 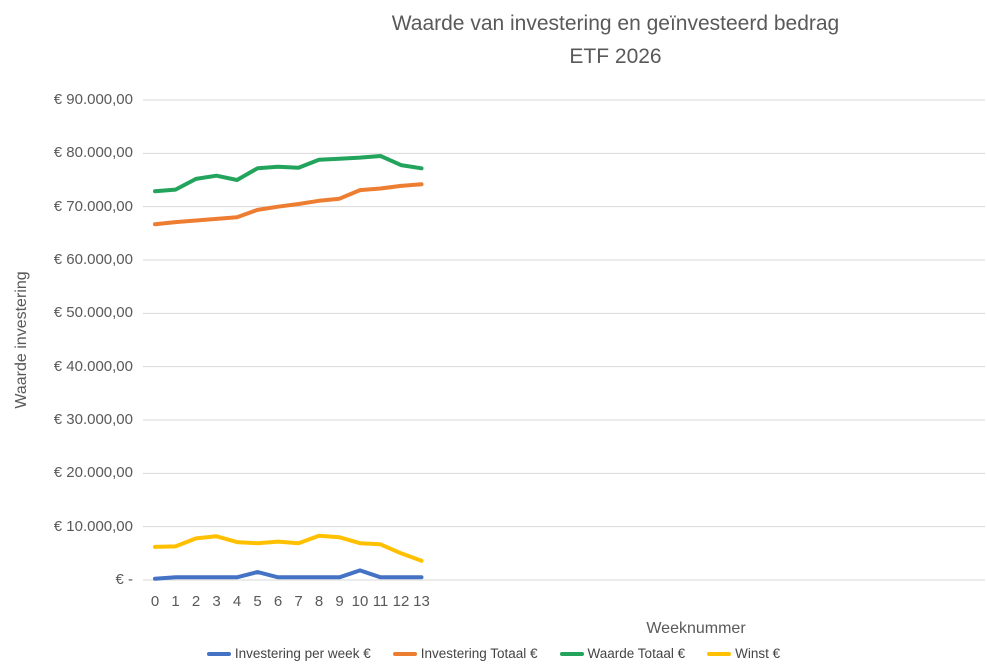 What do you see at coordinates (93, 206) in the screenshot?
I see `y-tick-label: € 70.000,00` at bounding box center [93, 206].